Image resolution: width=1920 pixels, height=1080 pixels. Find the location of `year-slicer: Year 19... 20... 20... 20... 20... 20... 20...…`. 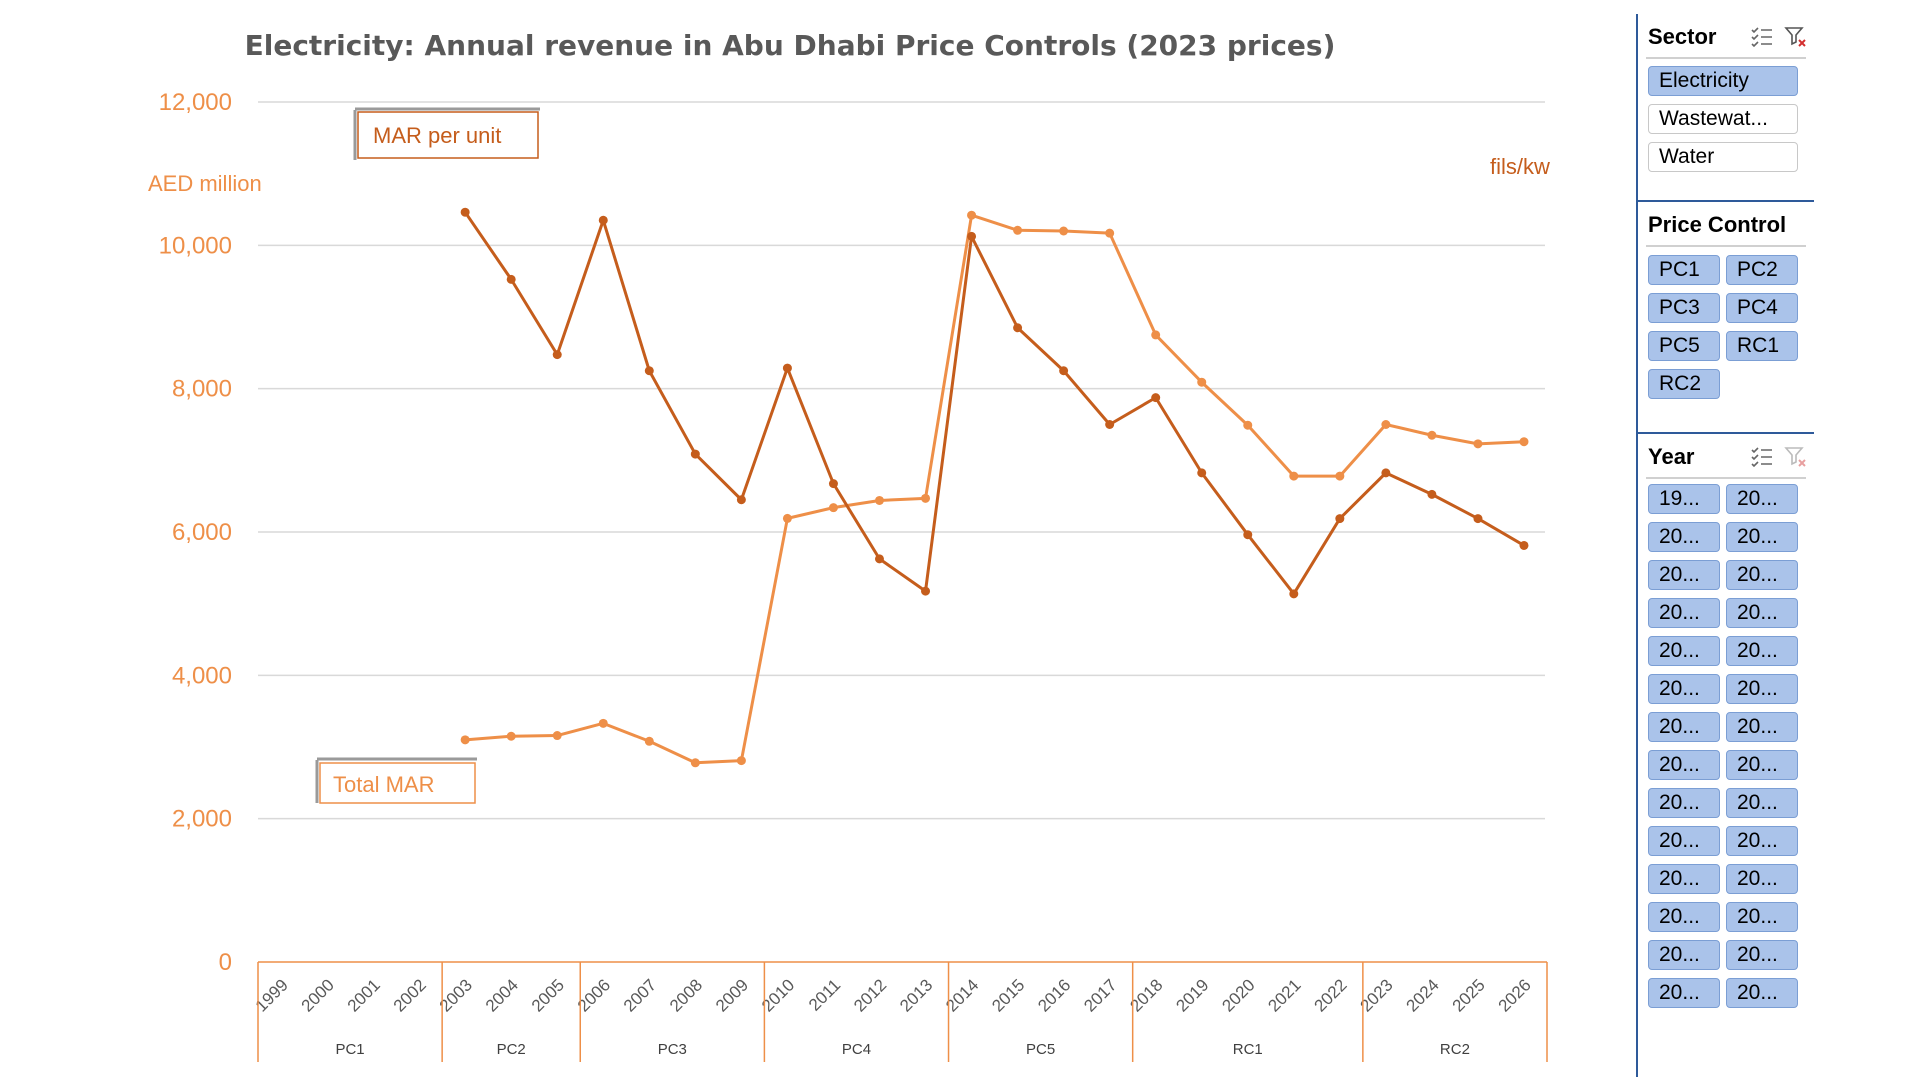

year-slicer: Year 19... 20... 20... 20... 20... 20... 20...… is located at coordinates (1725, 754).